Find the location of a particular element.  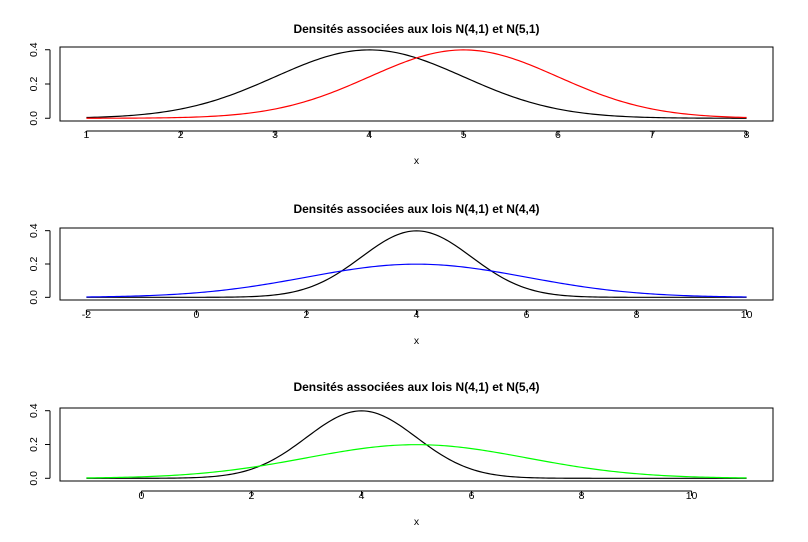

x-tick-label: 7 is located at coordinates (652, 135).